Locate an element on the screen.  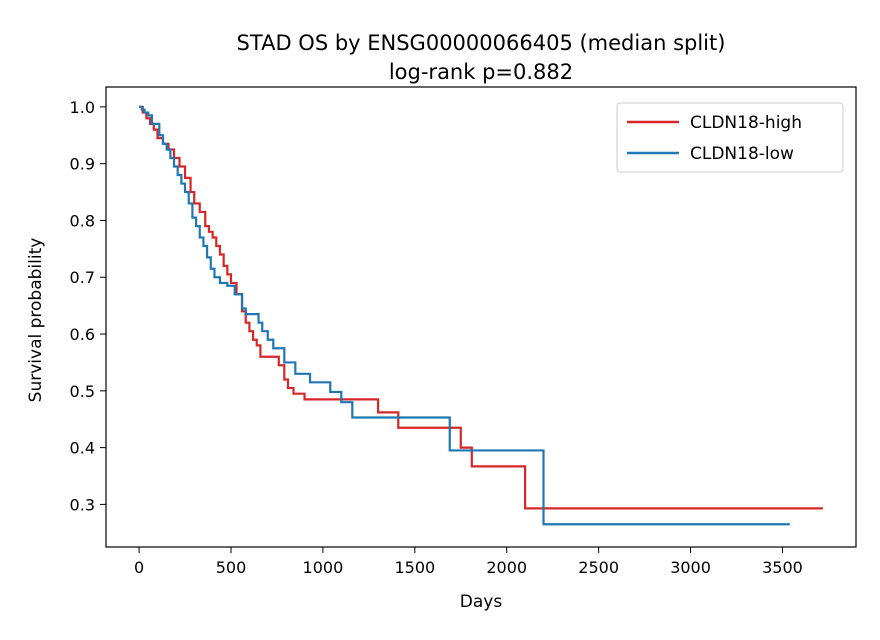
y-tick-label: 0.9 is located at coordinates (82, 164).